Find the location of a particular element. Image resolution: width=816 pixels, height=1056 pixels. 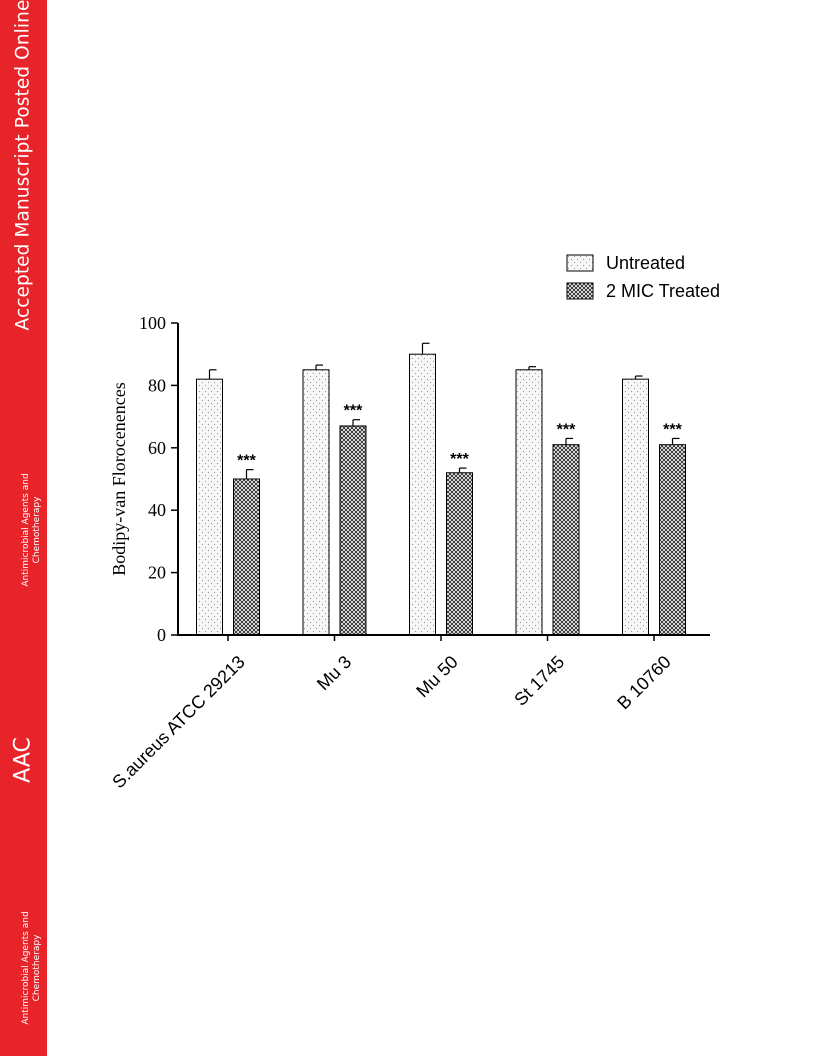

legend-label: 2 MIC Treated is located at coordinates (663, 291).